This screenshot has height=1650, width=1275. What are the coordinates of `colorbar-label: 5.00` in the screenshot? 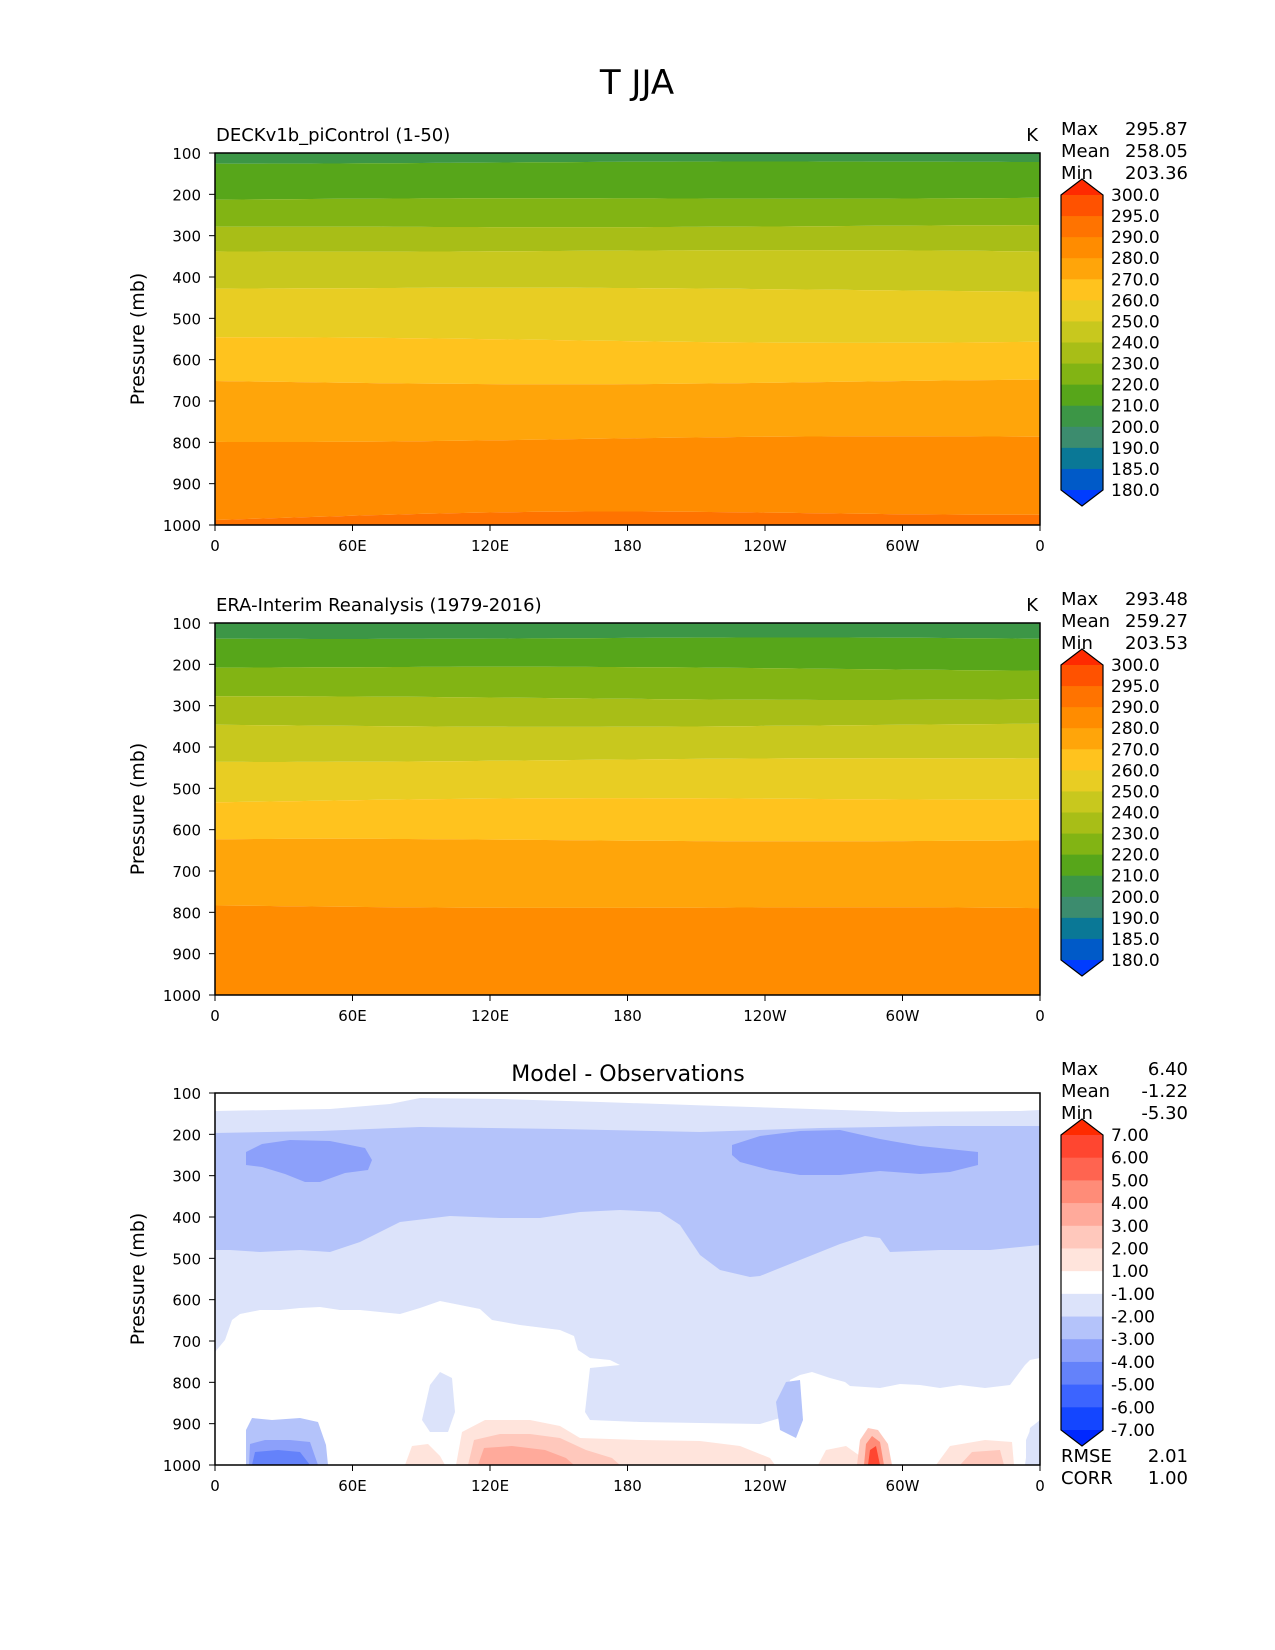 It's located at (1130, 1181).